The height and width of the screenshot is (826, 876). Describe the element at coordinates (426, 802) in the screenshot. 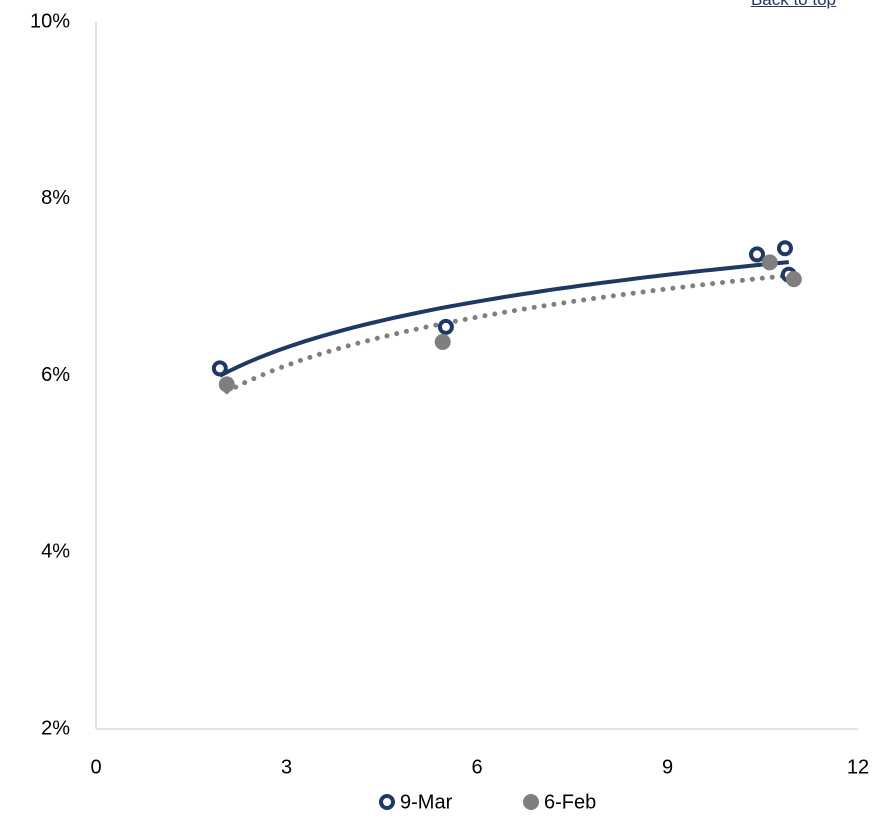

I see `legend-label: 9-Mar` at that location.